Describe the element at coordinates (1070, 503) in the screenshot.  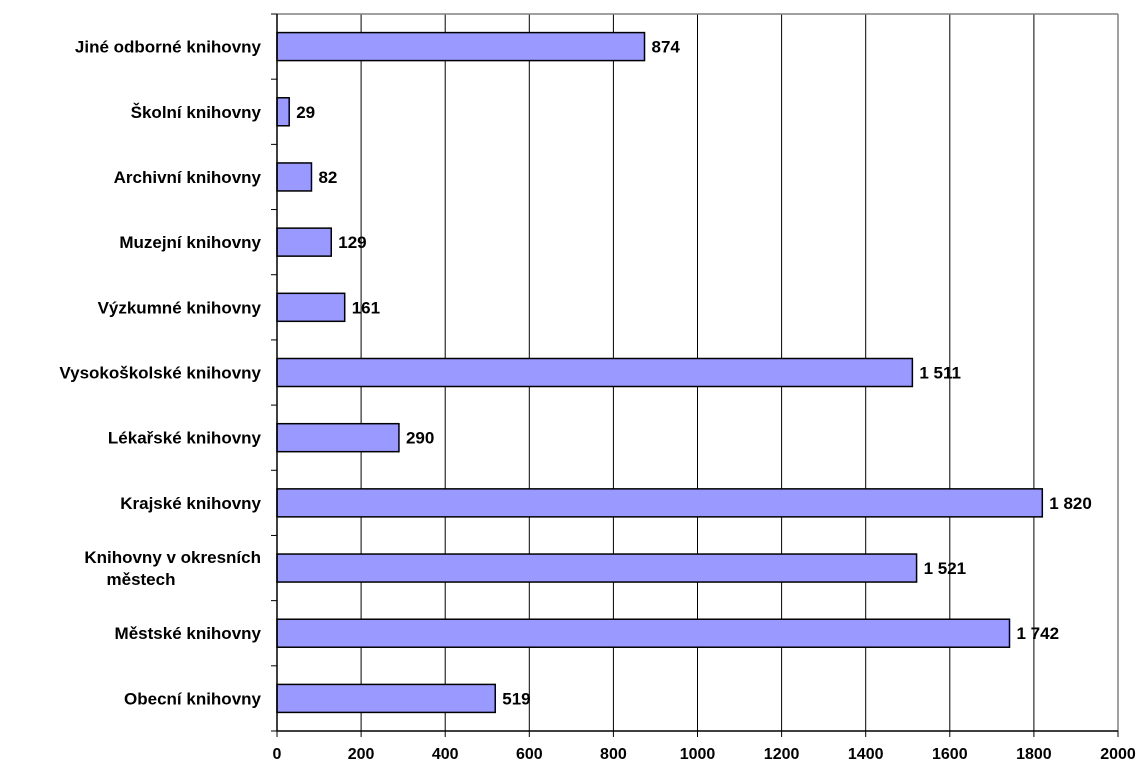
I see `bar-value-label: 1 820` at that location.